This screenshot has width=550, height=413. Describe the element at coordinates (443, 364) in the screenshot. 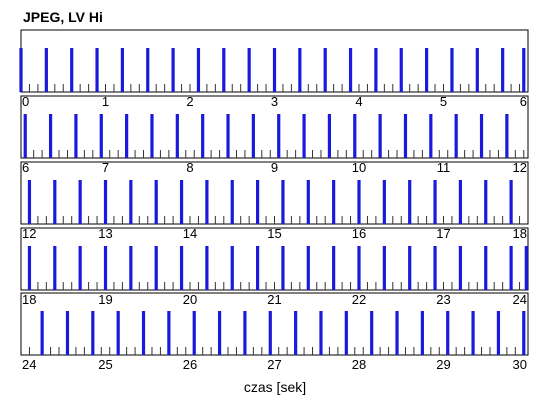

I see `x-tick-label: 29` at that location.